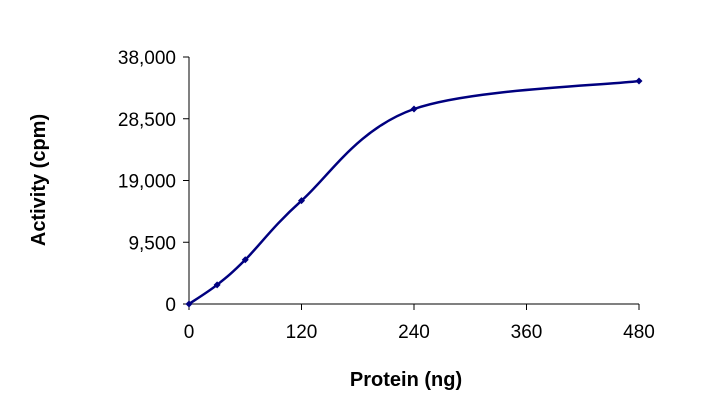 The image size is (702, 412). What do you see at coordinates (302, 332) in the screenshot?
I see `x-tick-label: 120` at bounding box center [302, 332].